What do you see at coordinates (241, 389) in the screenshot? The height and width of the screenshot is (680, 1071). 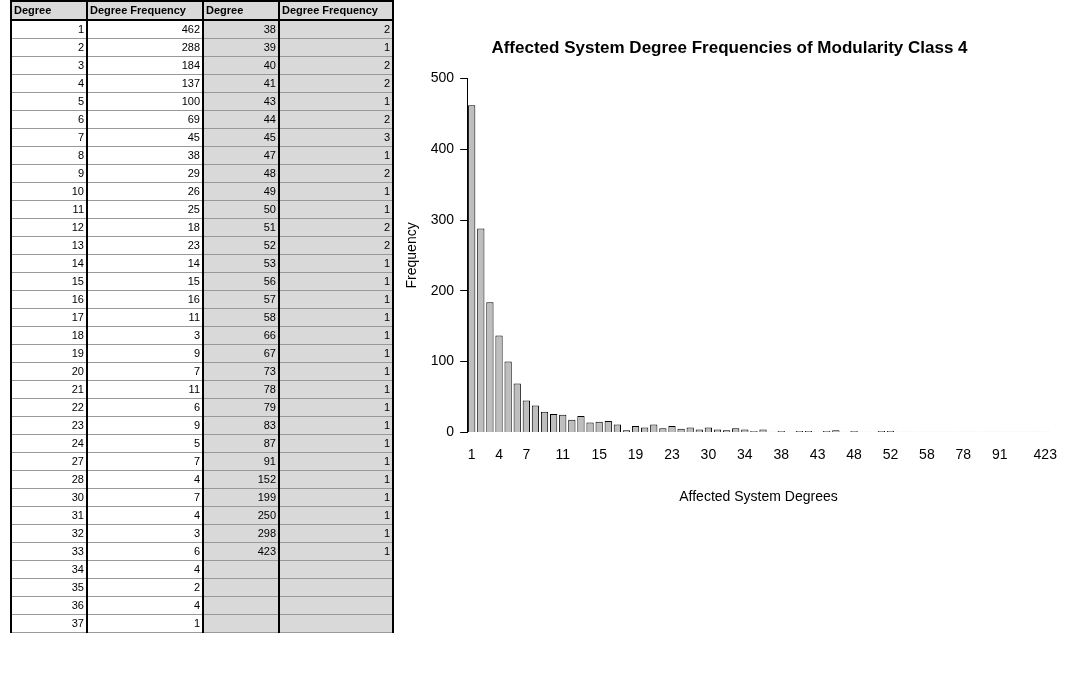 I see `text: 78` at bounding box center [241, 389].